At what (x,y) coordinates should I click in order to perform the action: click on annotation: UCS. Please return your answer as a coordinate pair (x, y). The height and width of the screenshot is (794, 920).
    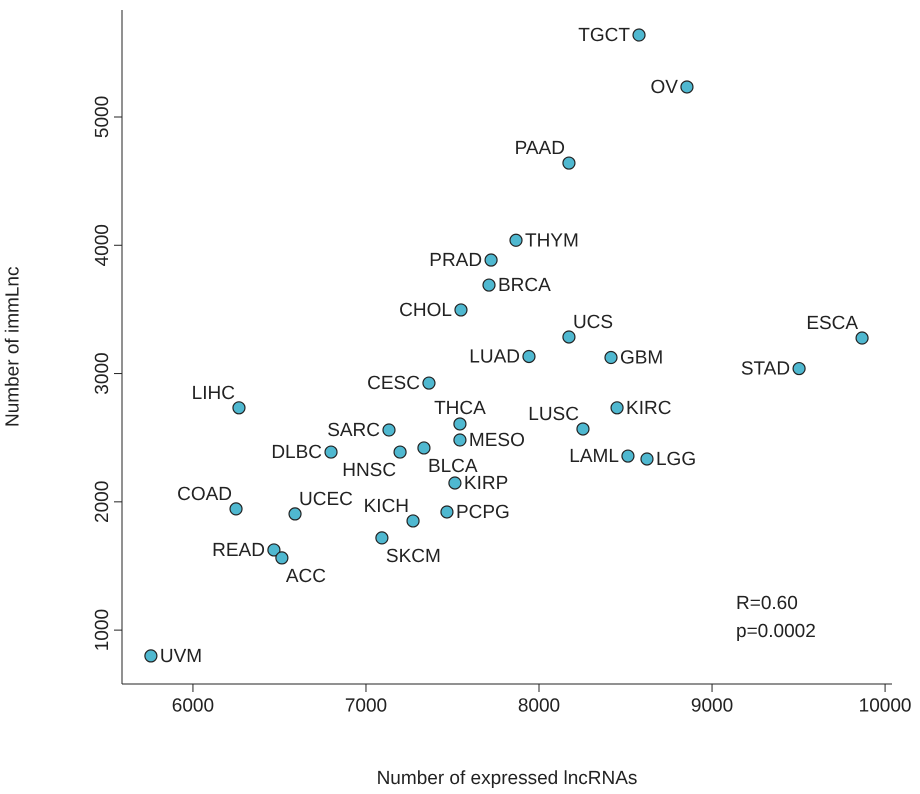
    Looking at the image, I should click on (593, 322).